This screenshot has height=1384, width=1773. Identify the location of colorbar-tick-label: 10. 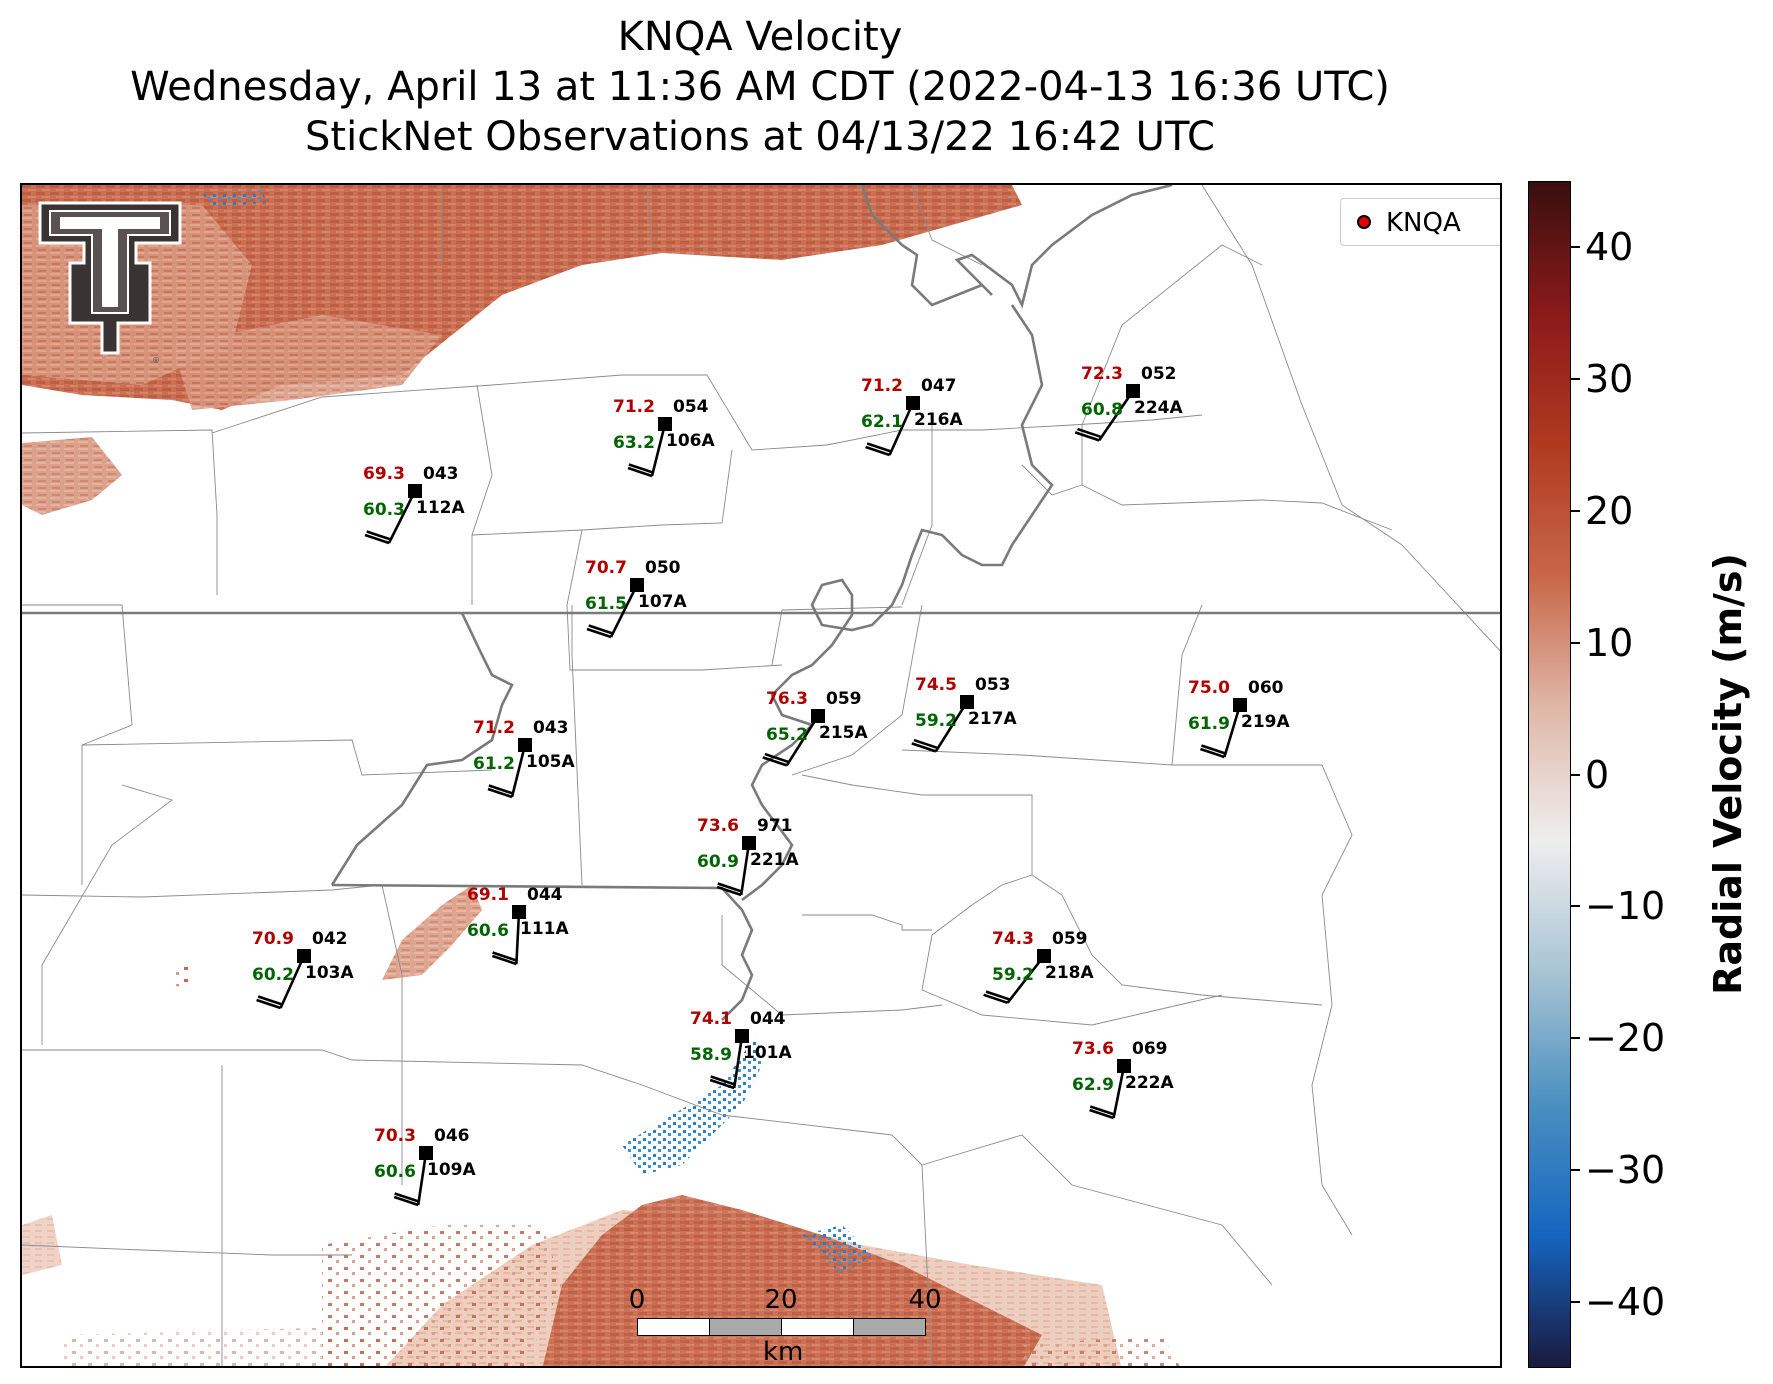
(1609, 642).